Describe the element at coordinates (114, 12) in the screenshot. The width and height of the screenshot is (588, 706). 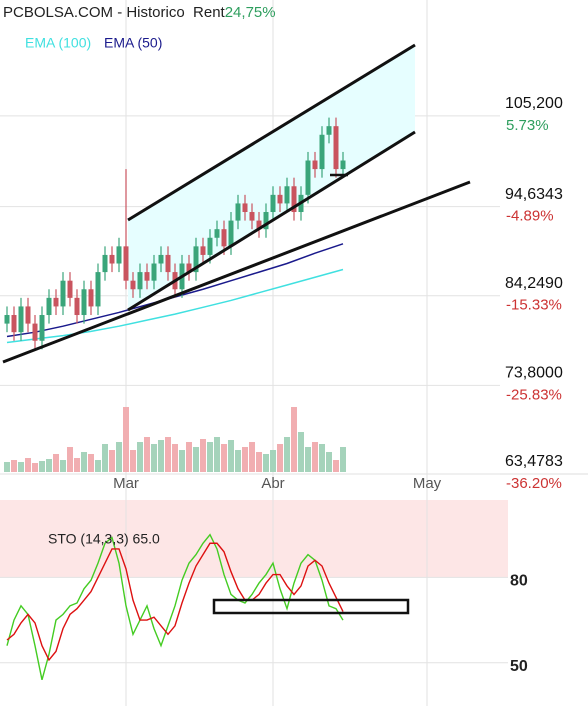
I see `title: PCBOLSA.COM - Historico Rent` at that location.